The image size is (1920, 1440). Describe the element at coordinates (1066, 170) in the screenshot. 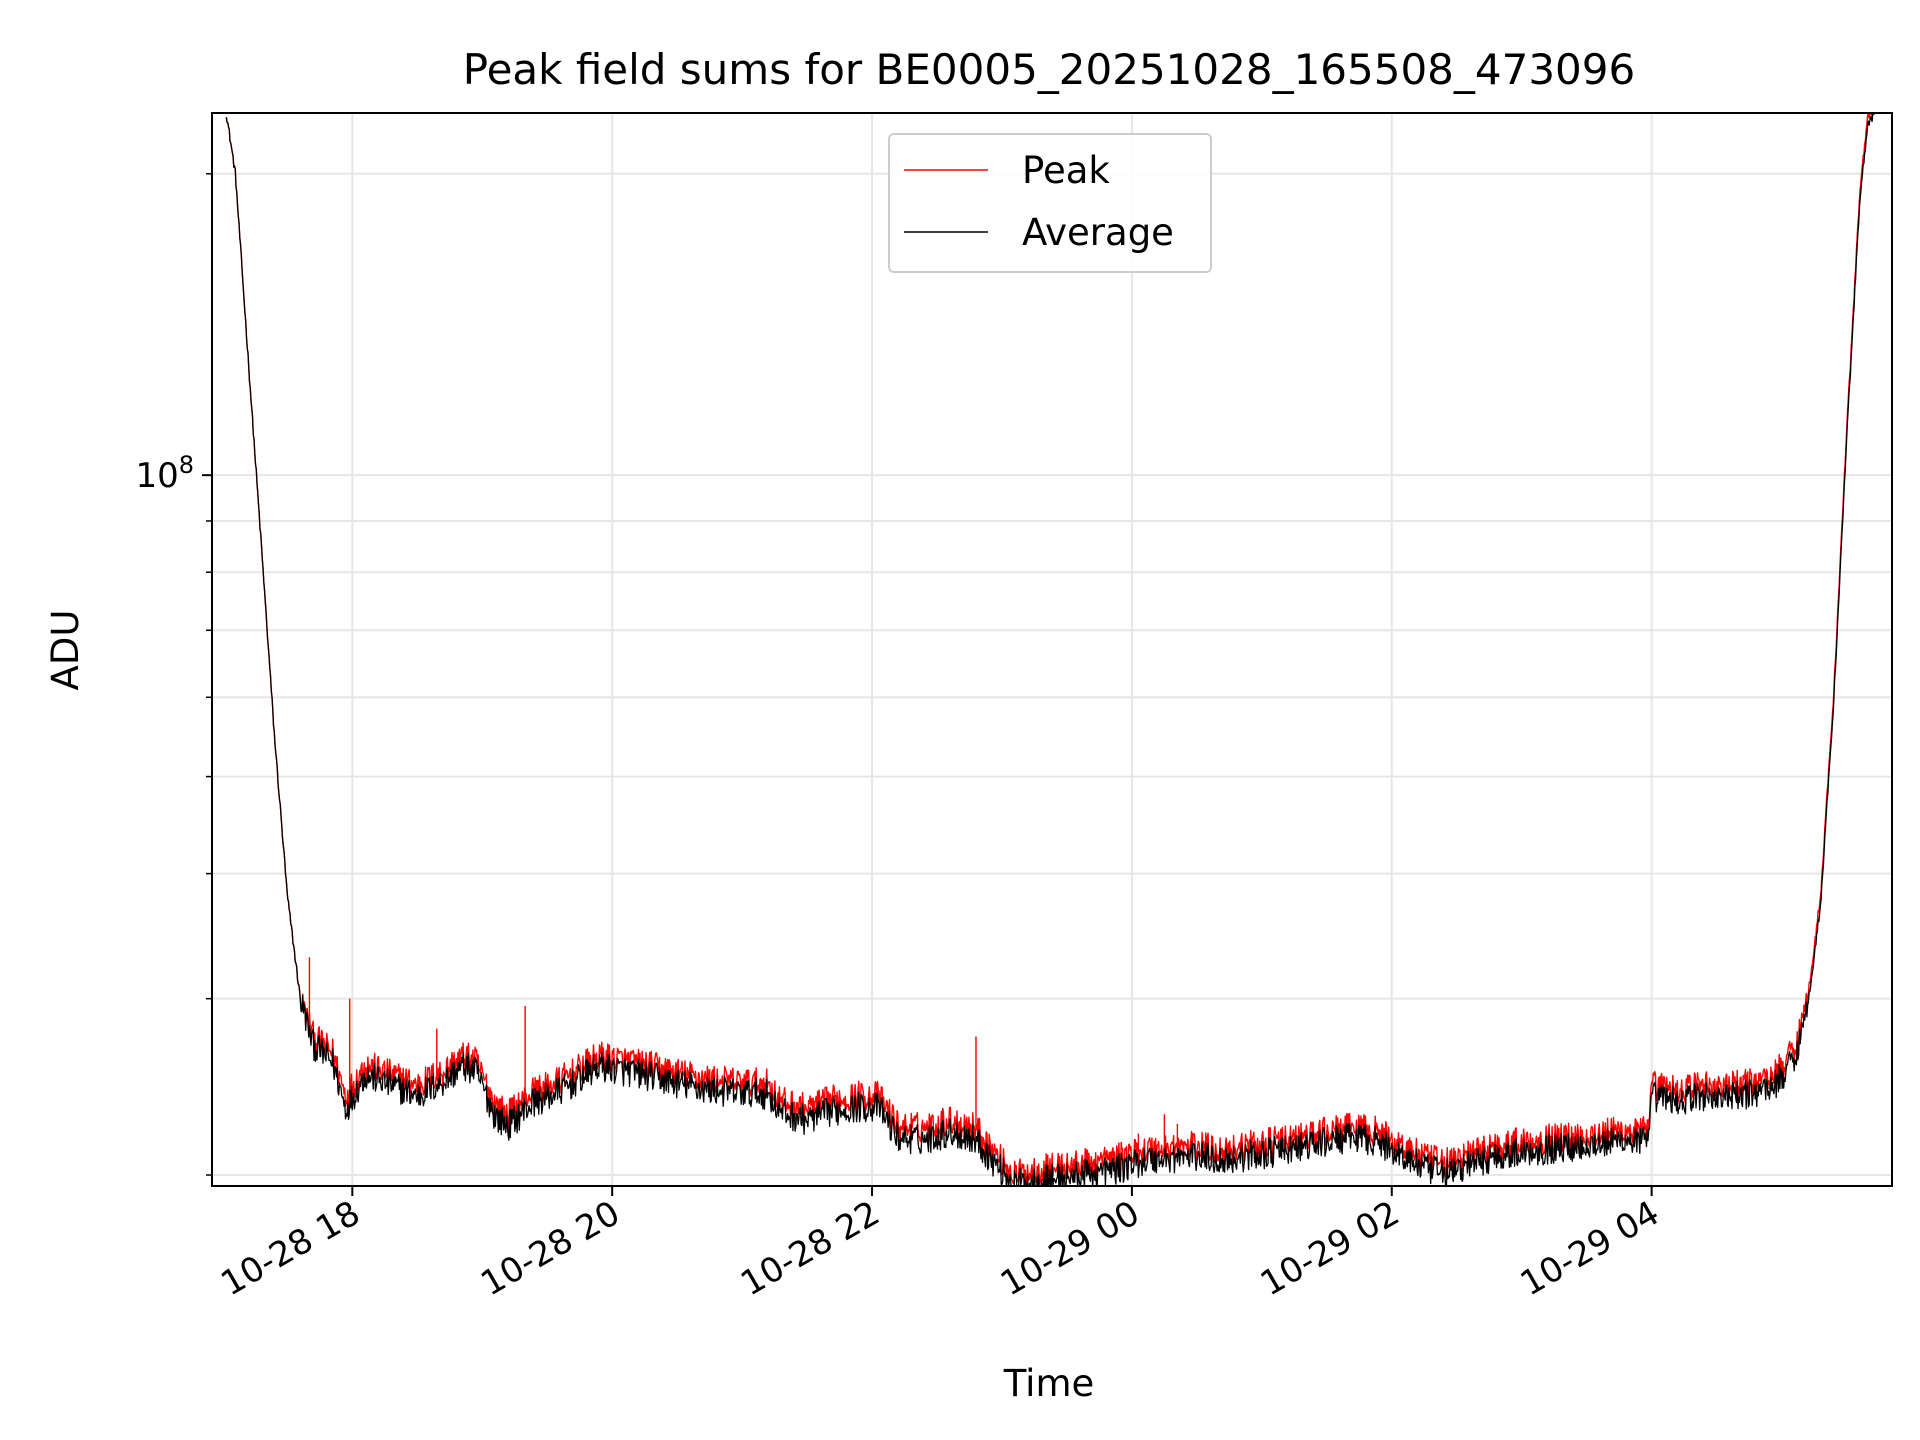

I see `legend-label-peak: Peak` at that location.